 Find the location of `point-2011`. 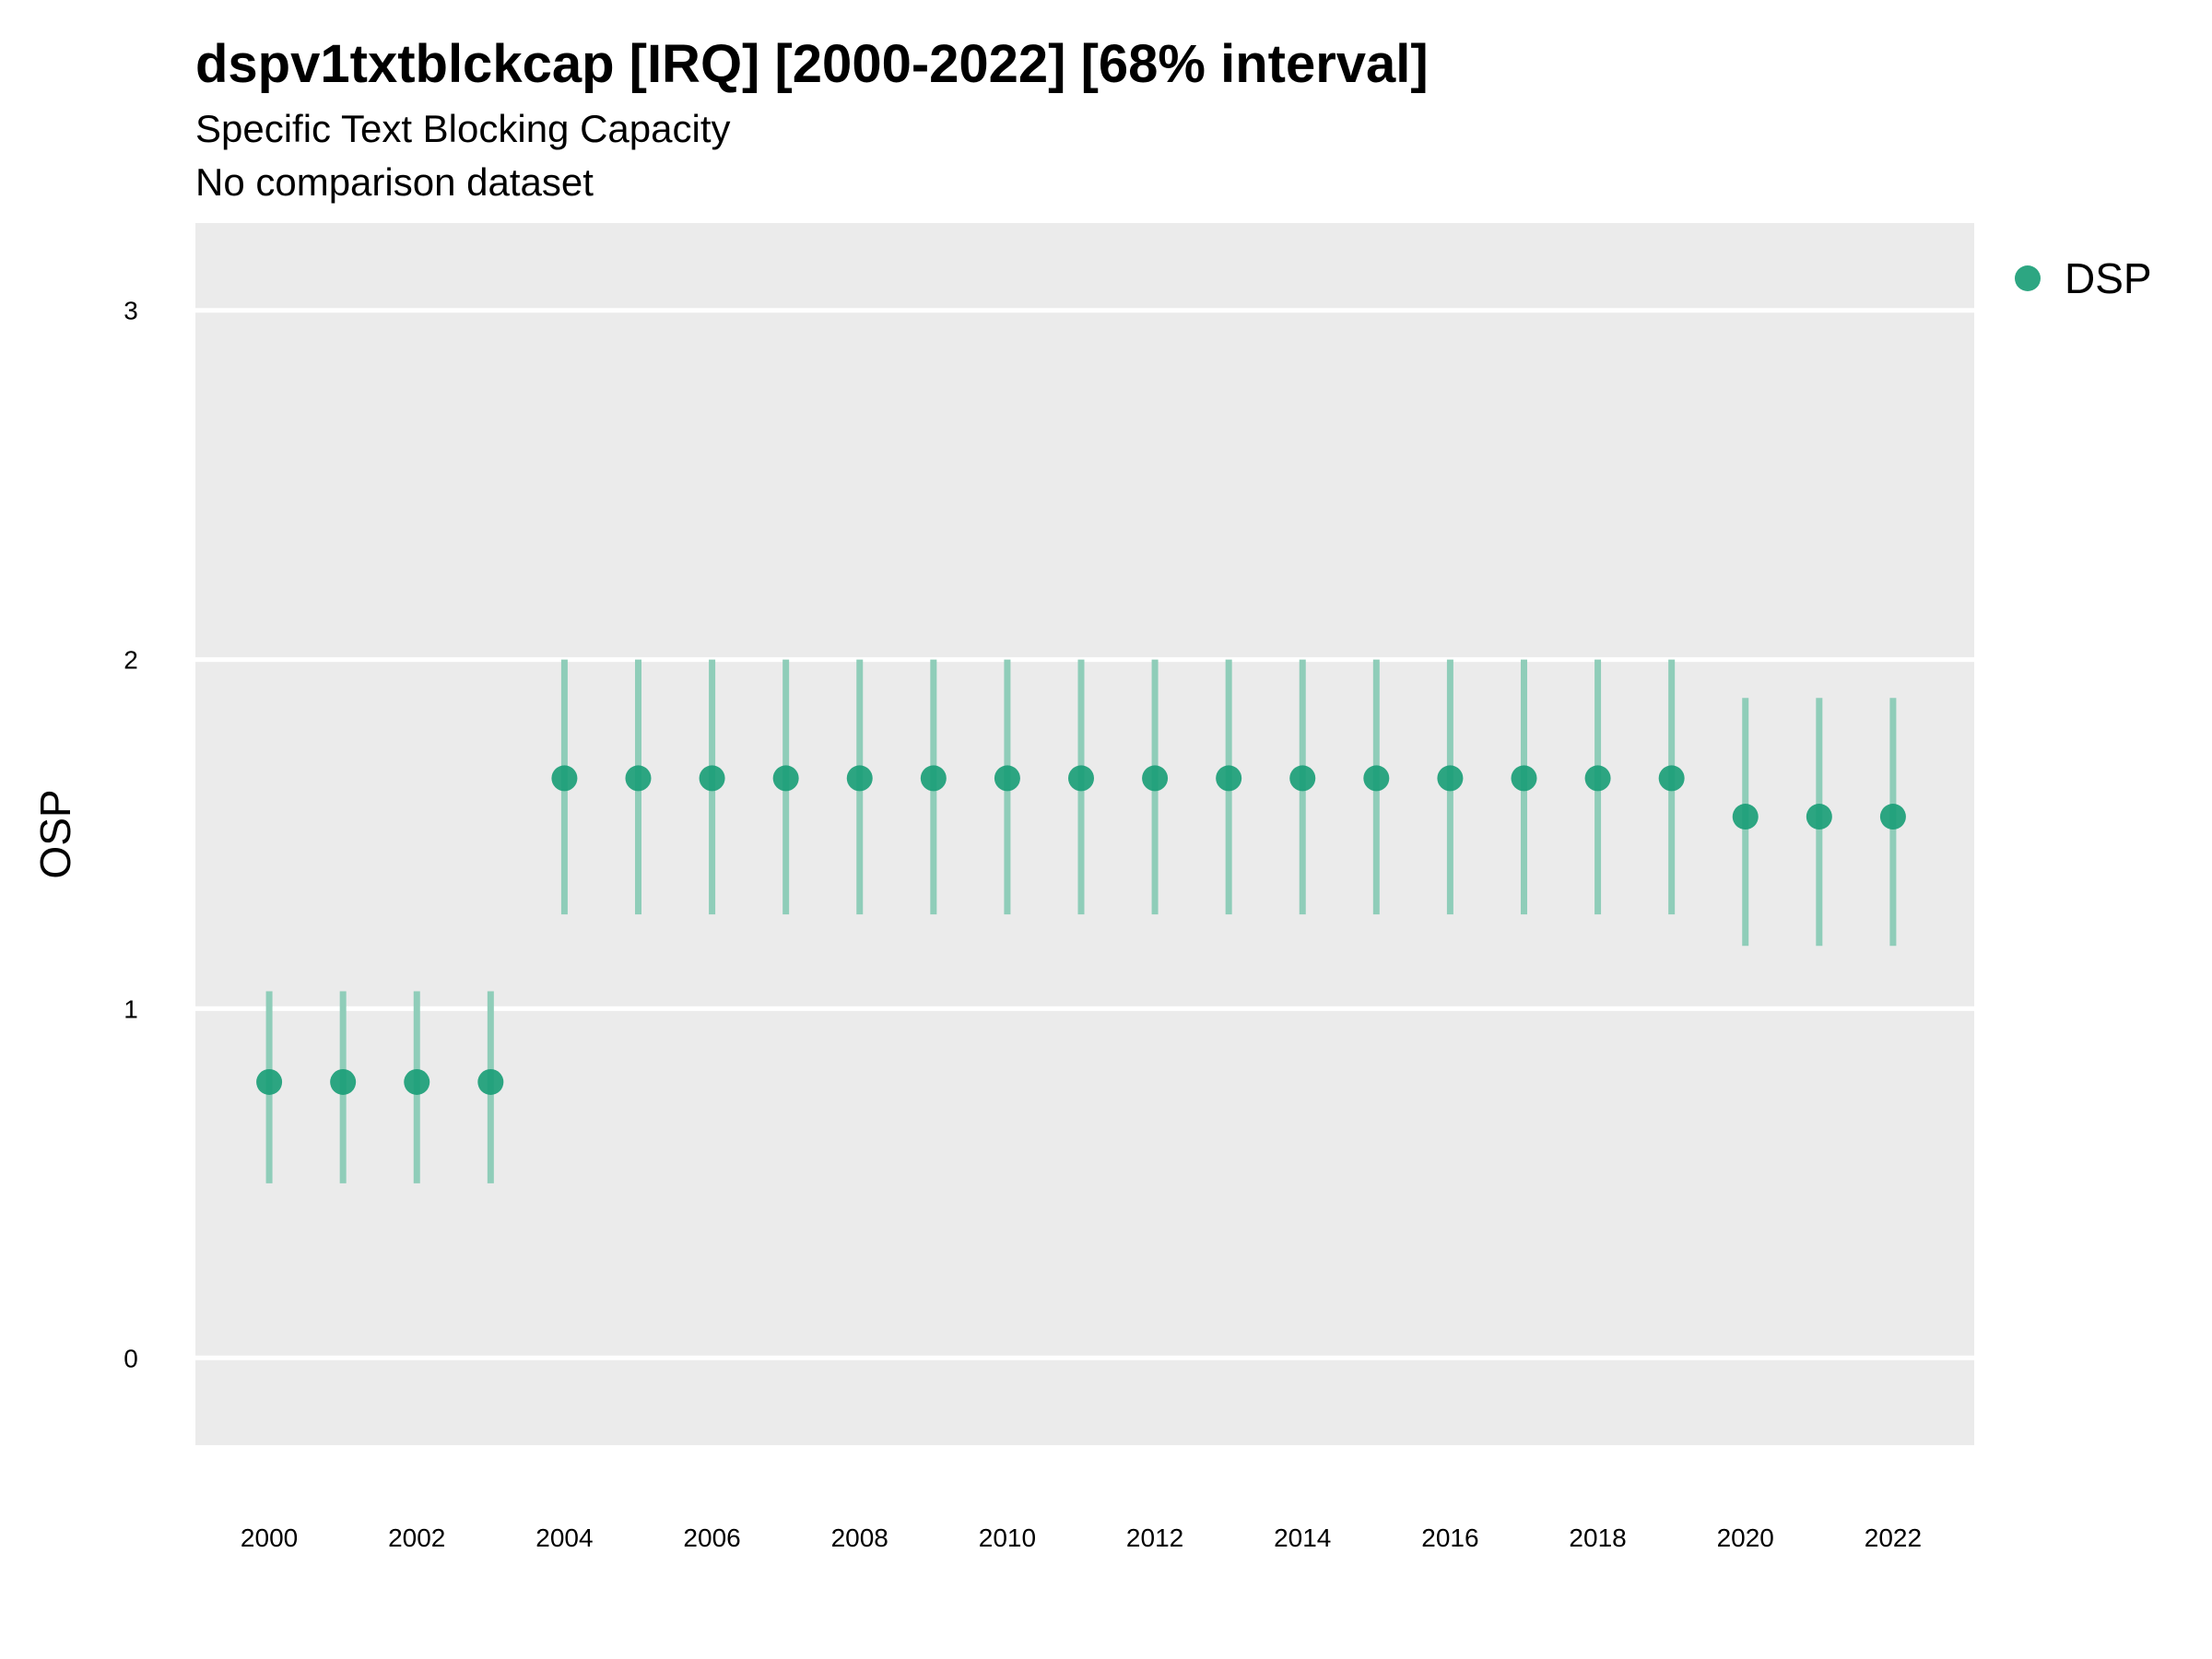

point-2011 is located at coordinates (1080, 778).